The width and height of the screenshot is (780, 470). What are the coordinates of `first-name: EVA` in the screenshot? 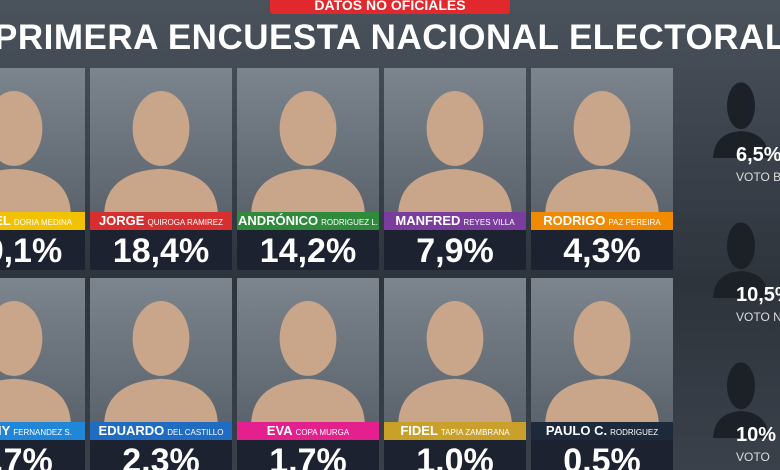 It's located at (279, 430).